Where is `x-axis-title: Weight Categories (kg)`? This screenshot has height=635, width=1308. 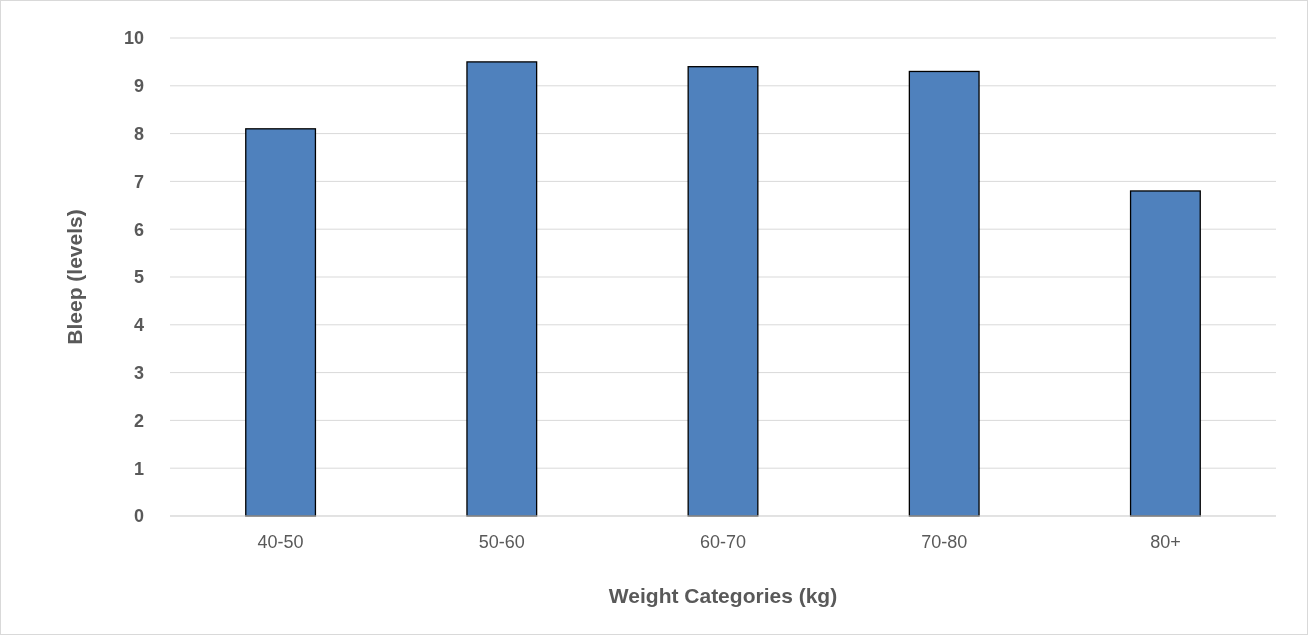
x-axis-title: Weight Categories (kg) is located at coordinates (723, 595).